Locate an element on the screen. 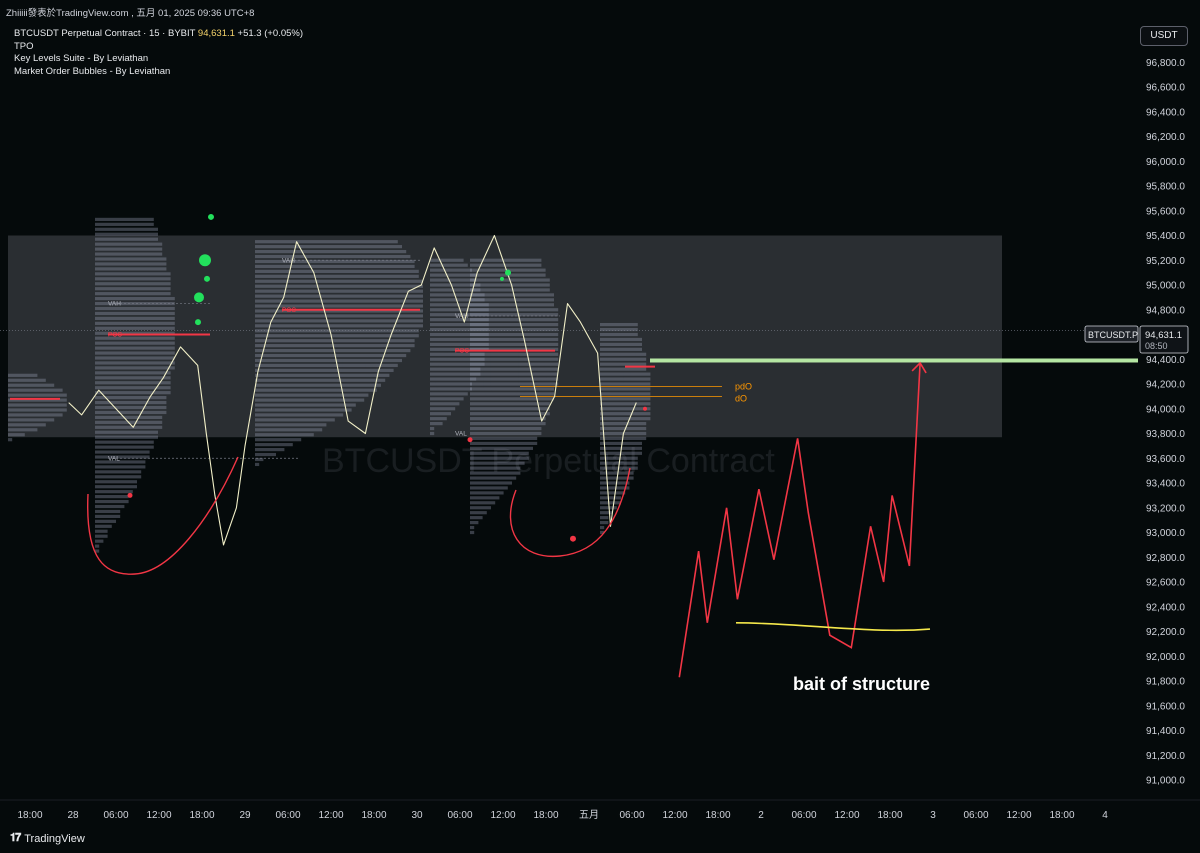  tradingview-brand: 𝟏𝟕 TradingView is located at coordinates (47, 838).